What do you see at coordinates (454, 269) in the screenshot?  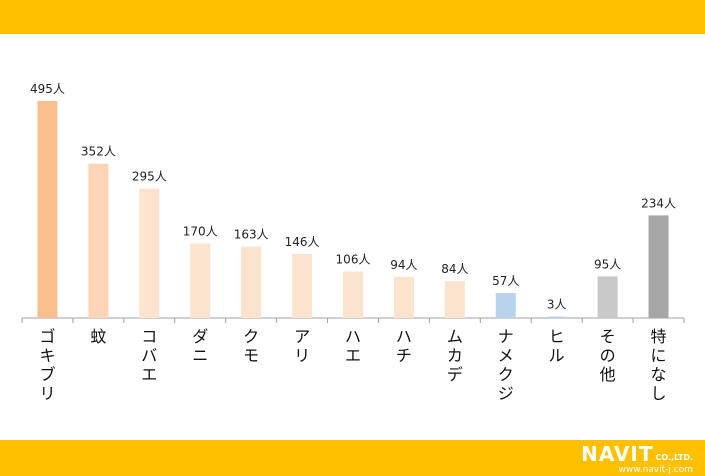 I see `value-label-9: 84人` at bounding box center [454, 269].